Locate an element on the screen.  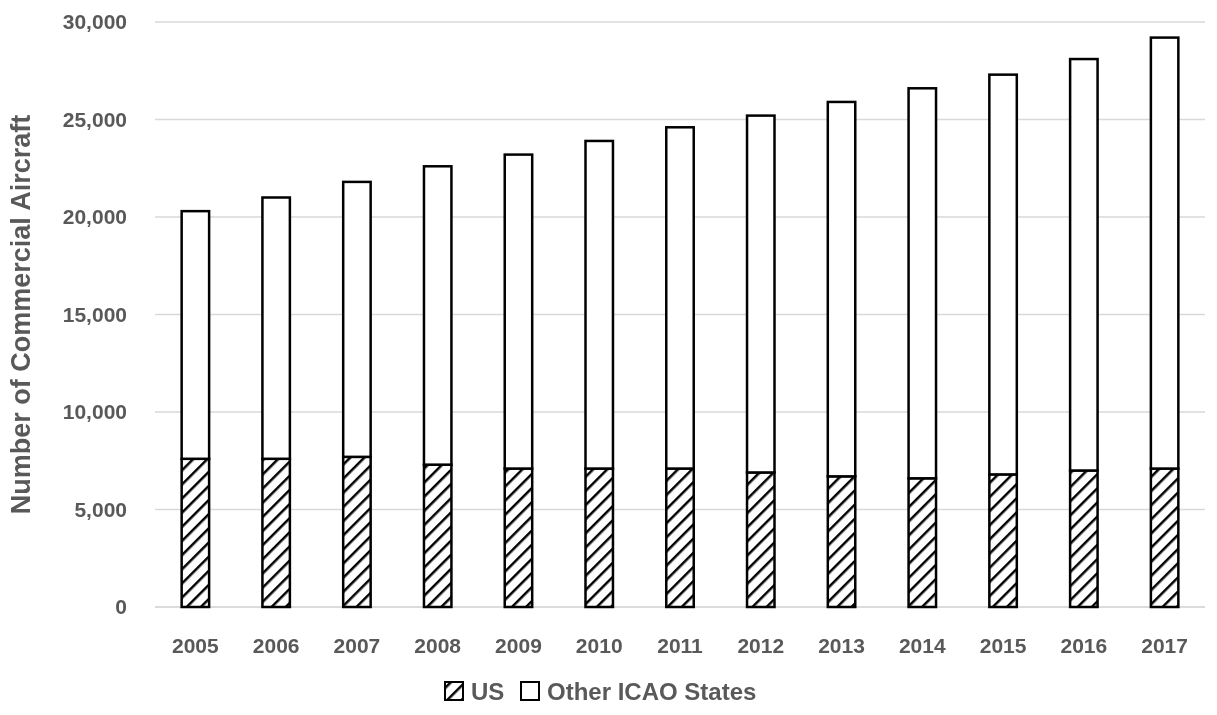
x-tick-label: 2015 is located at coordinates (1003, 645).